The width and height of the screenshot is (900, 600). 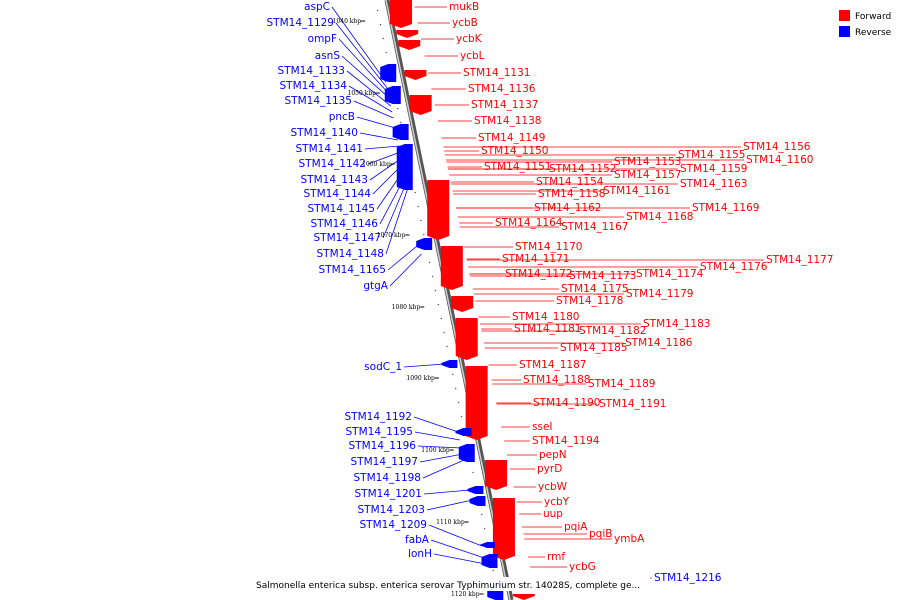 I want to click on gene-label-stm14-1144: STM14_1144, so click(x=338, y=194).